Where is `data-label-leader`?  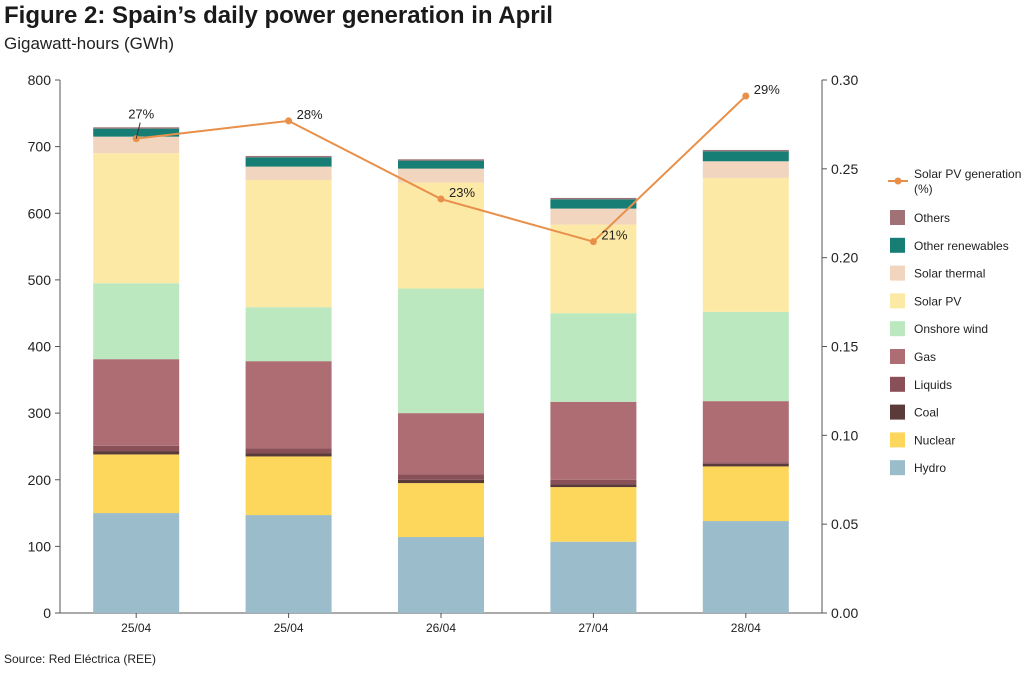
data-label-leader is located at coordinates (138, 130).